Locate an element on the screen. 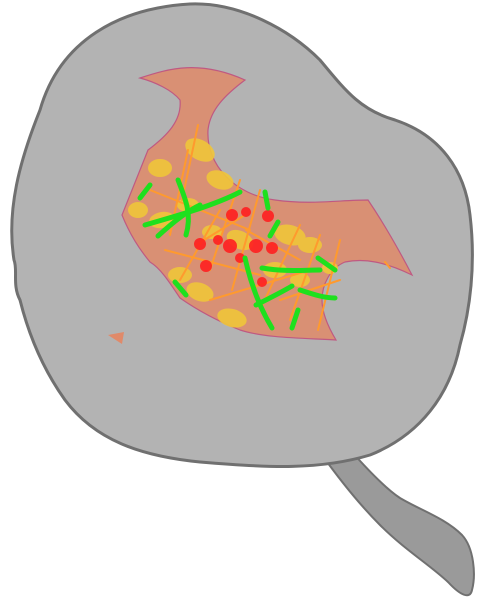 The image size is (484, 604). red-spots is located at coordinates (236, 247).